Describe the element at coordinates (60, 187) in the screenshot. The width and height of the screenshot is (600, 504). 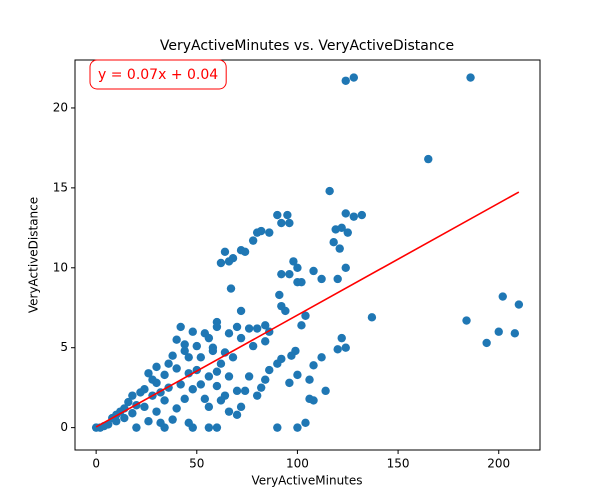
I see `y-tick-label: 15` at that location.